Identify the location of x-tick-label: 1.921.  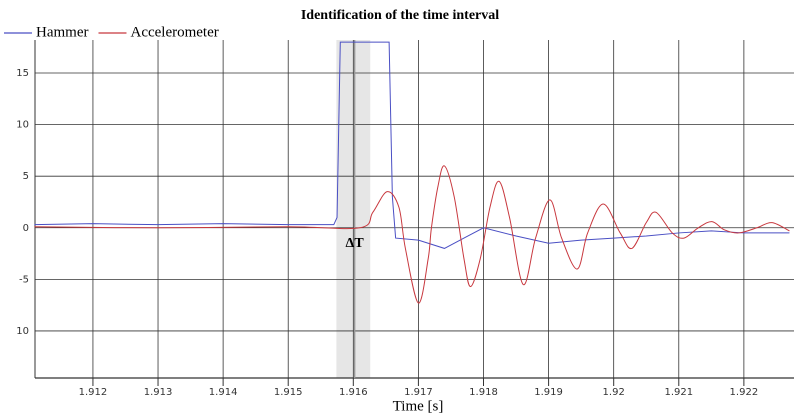
(678, 392).